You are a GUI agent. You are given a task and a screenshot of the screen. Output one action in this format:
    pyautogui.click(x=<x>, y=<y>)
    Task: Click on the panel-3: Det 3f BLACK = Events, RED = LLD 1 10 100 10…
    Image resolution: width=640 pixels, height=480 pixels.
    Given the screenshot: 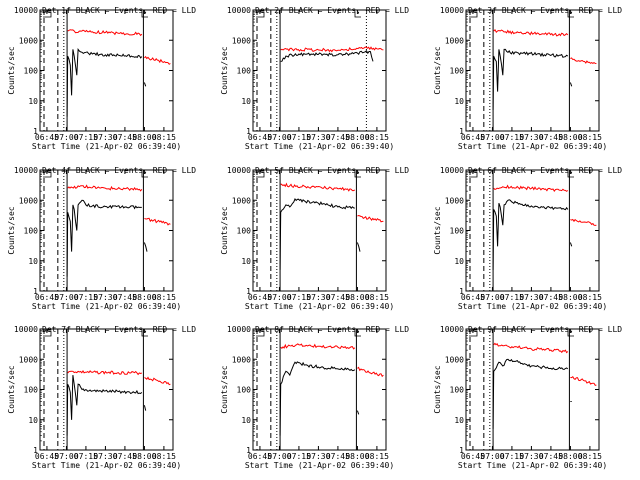 What is the action you would take?
    pyautogui.click(x=527, y=78)
    